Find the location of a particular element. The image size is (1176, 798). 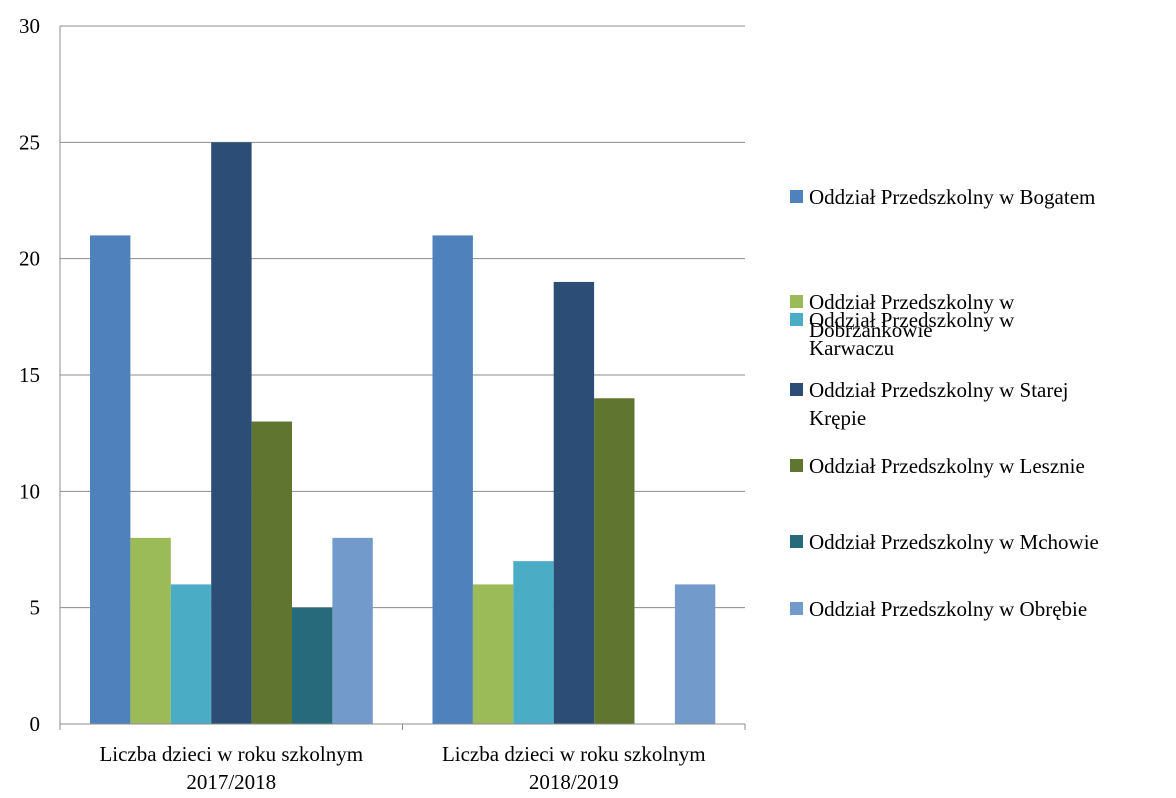

legend-item: Oddział Przedszkolny w Dobrzankowie is located at coordinates (983, 316).